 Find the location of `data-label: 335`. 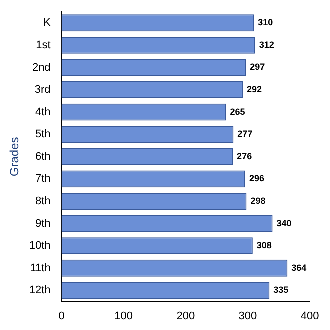

data-label: 335 is located at coordinates (281, 290).